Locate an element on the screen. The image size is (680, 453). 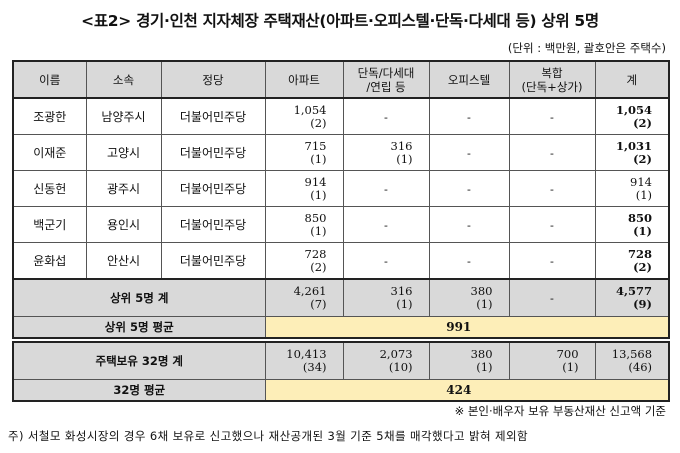
unit-note: (단위 : 백만원, 괄호안은 주택수) is located at coordinates (586, 48).